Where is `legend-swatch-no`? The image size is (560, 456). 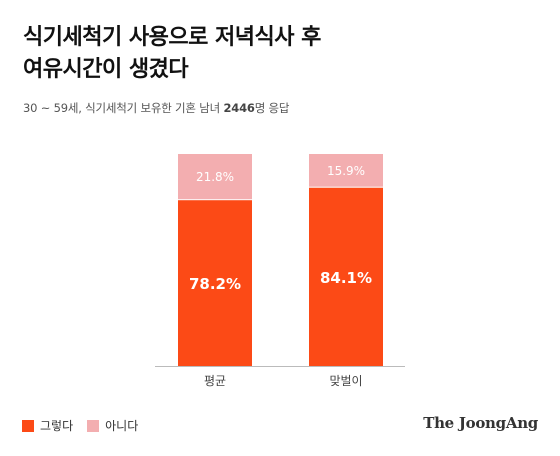
legend-swatch-no is located at coordinates (93, 425).